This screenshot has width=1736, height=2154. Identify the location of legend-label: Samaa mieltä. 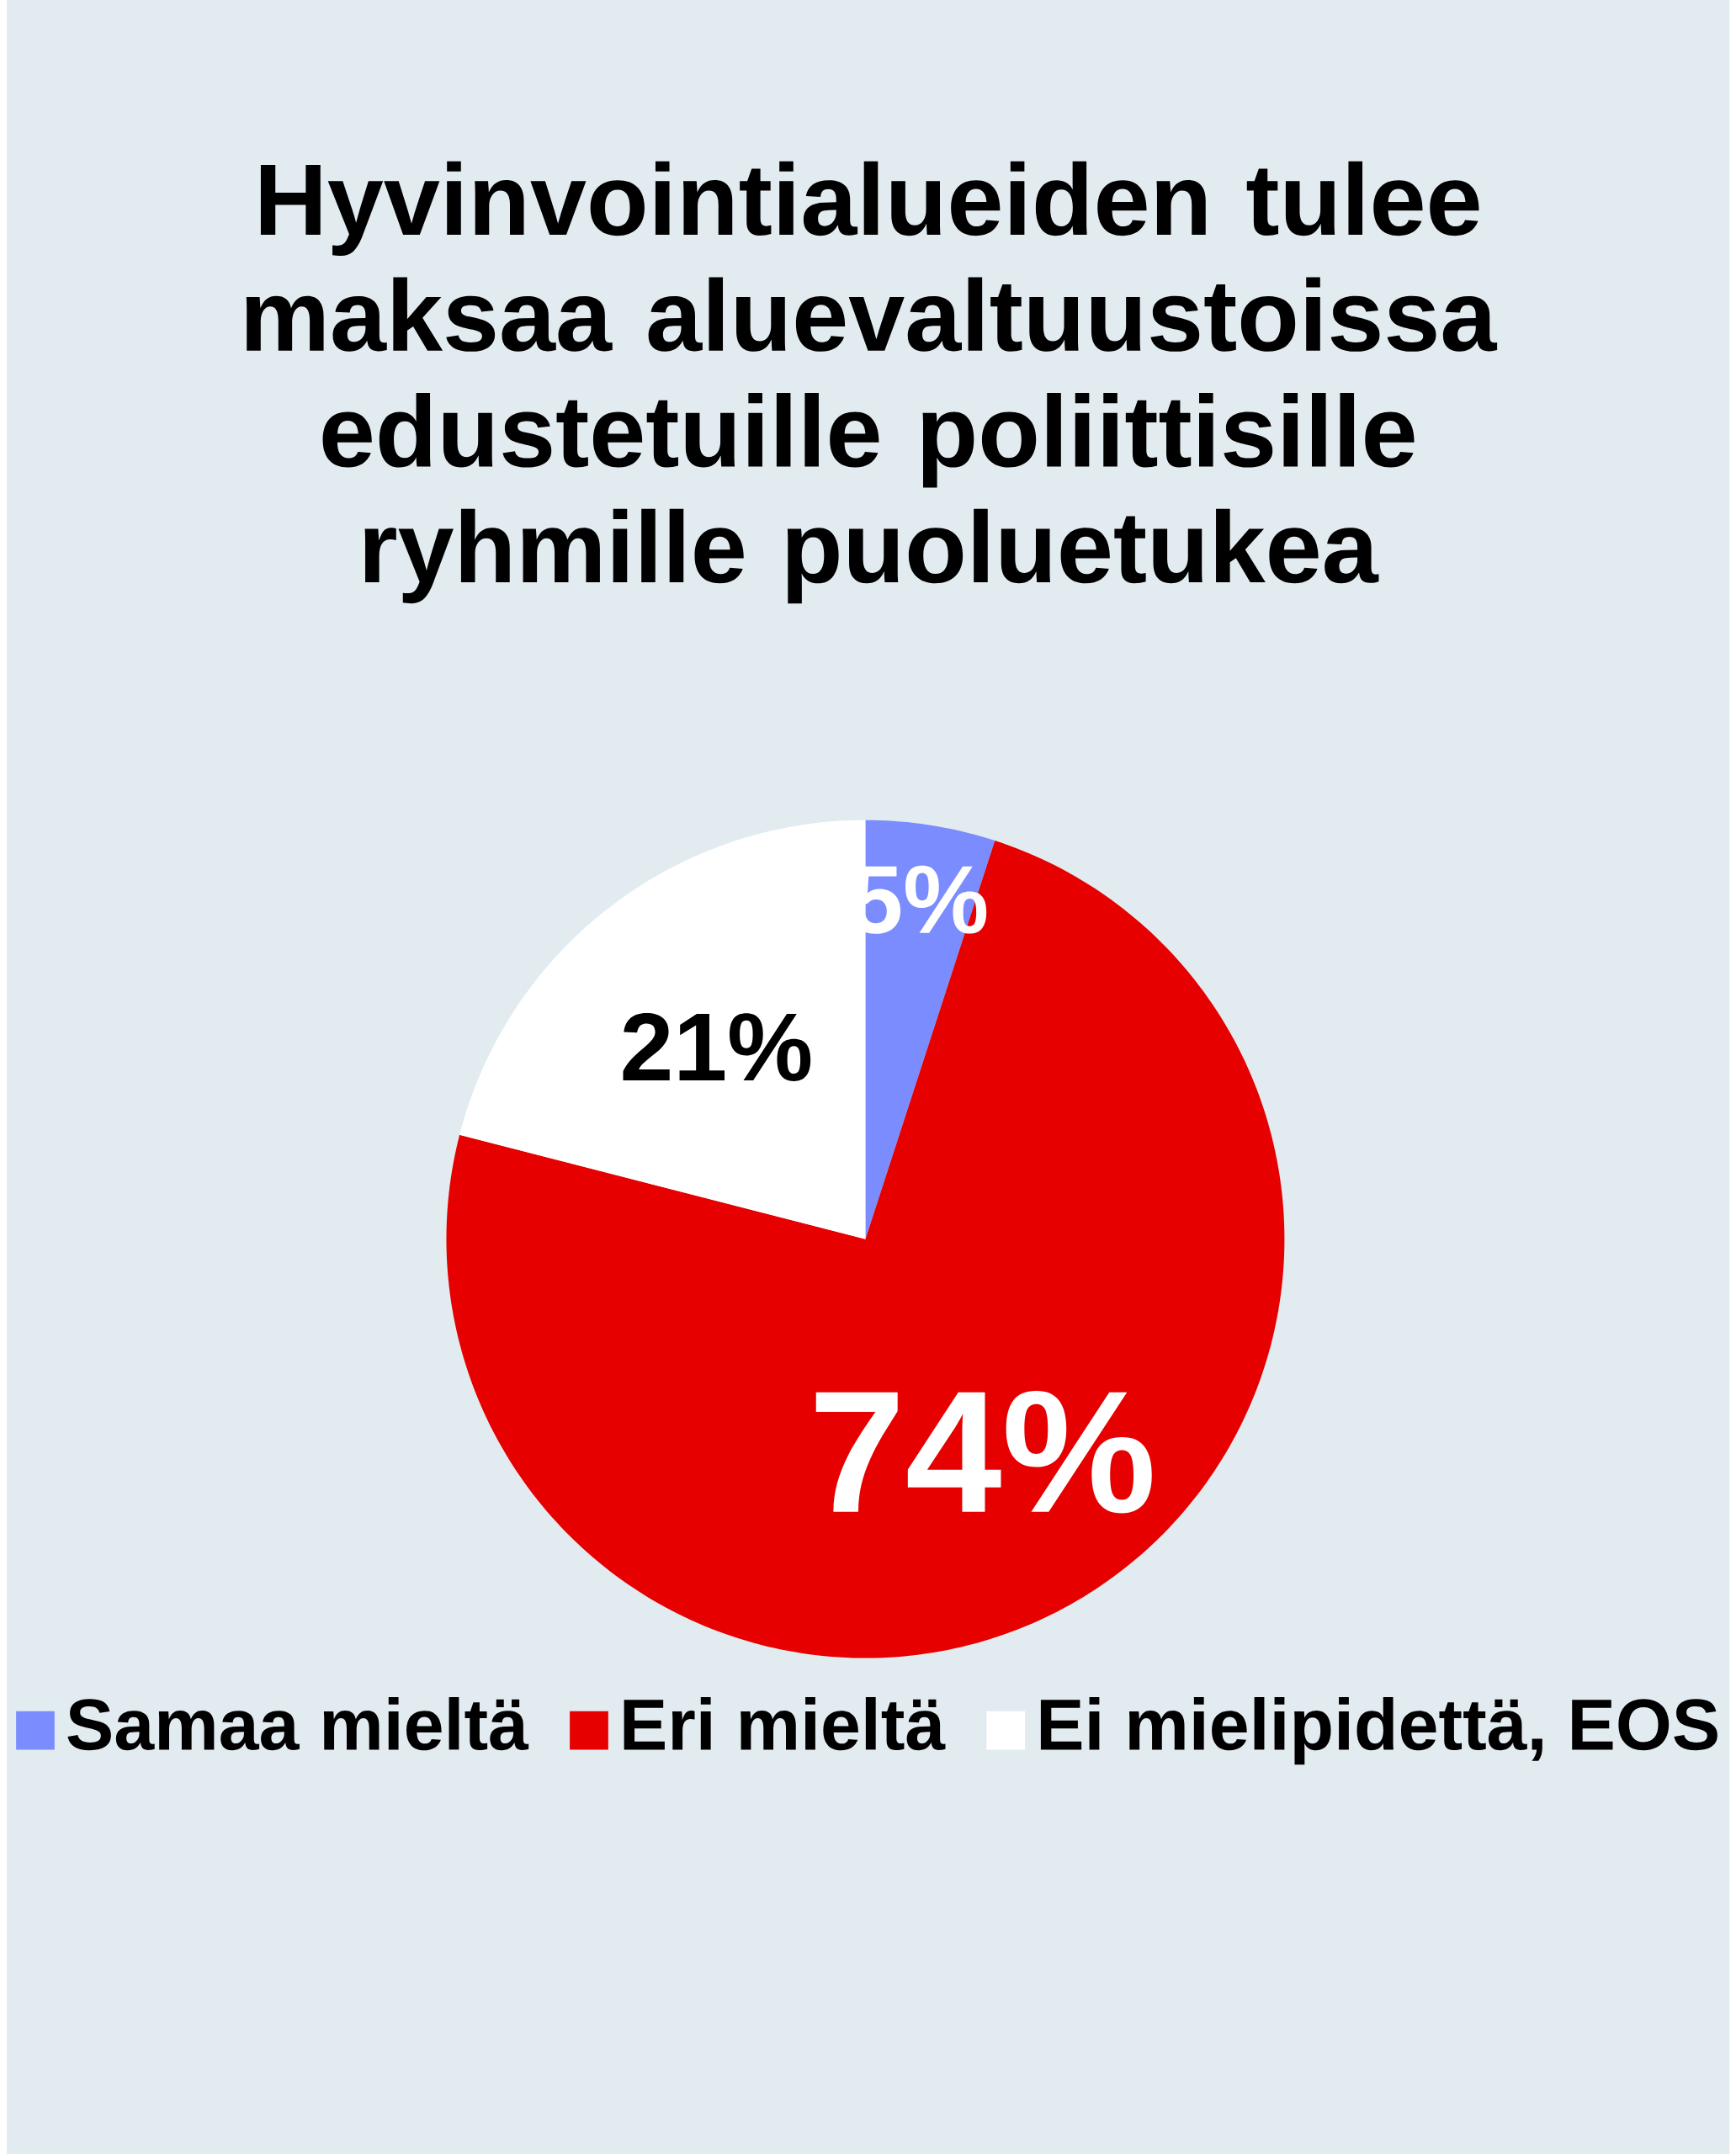
(298, 1724).